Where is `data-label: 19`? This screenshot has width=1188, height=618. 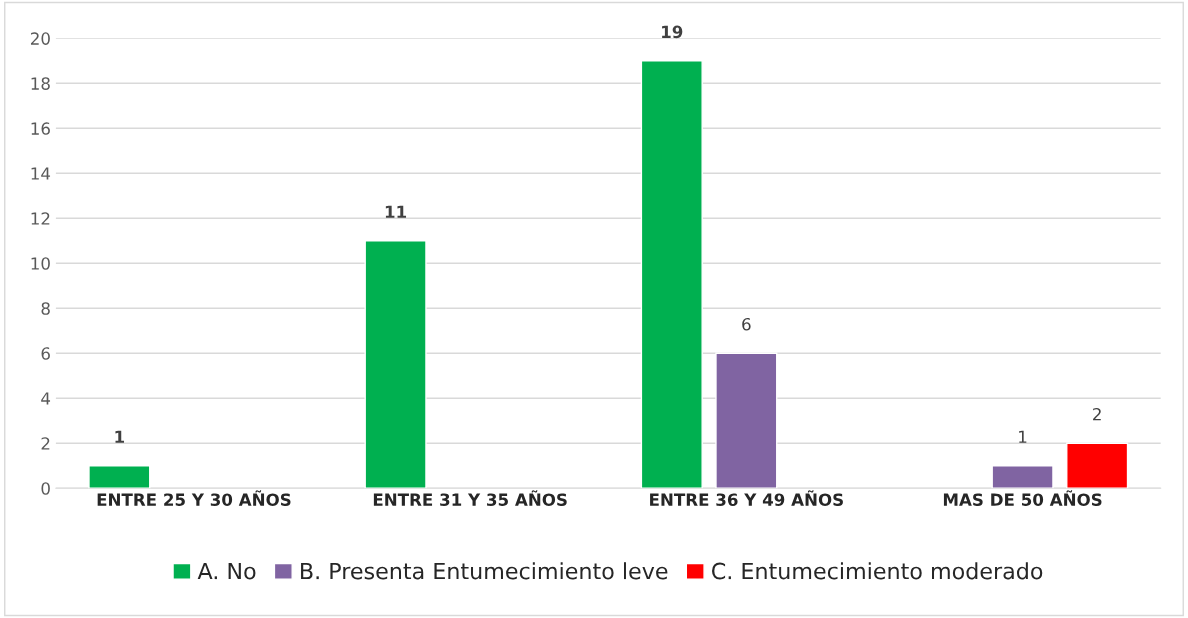
data-label: 19 is located at coordinates (672, 32).